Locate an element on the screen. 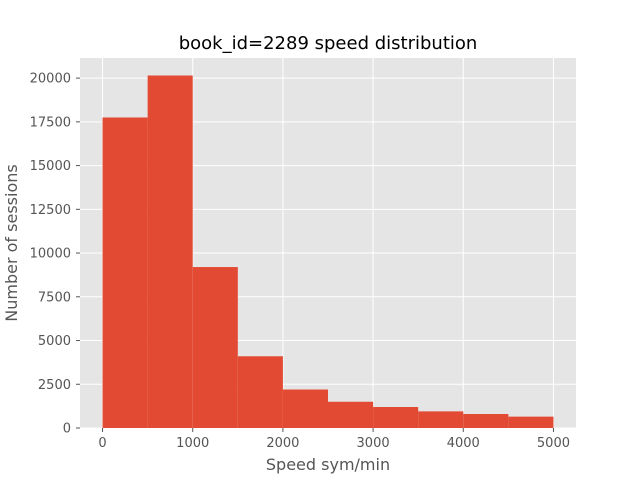  y-tick-label: 7500 is located at coordinates (54, 297).